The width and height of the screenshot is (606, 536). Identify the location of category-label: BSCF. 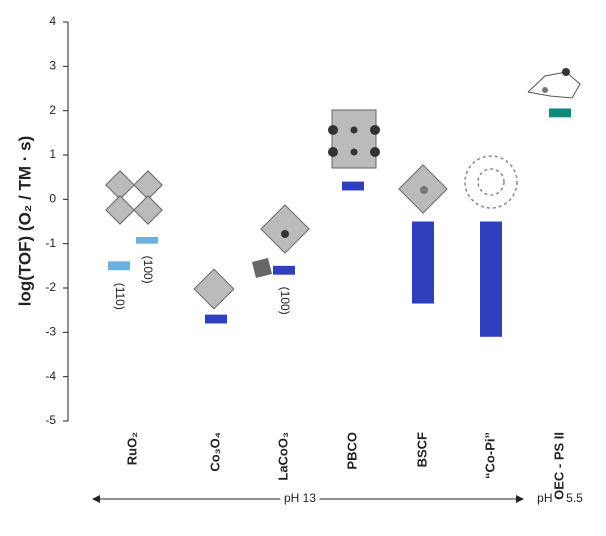
(421, 449).